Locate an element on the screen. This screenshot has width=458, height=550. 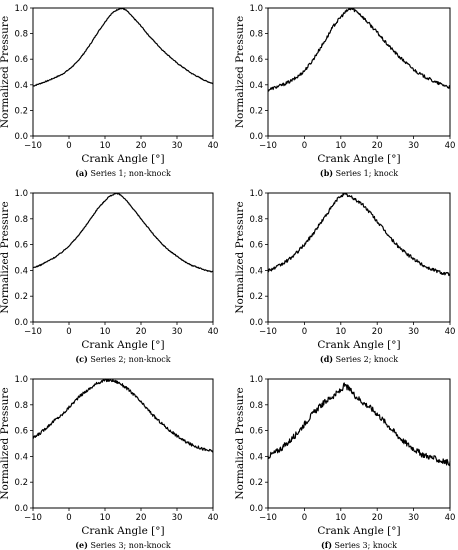
panel-caption: (c) Series 2; non-knock is located at coordinates (122, 359).